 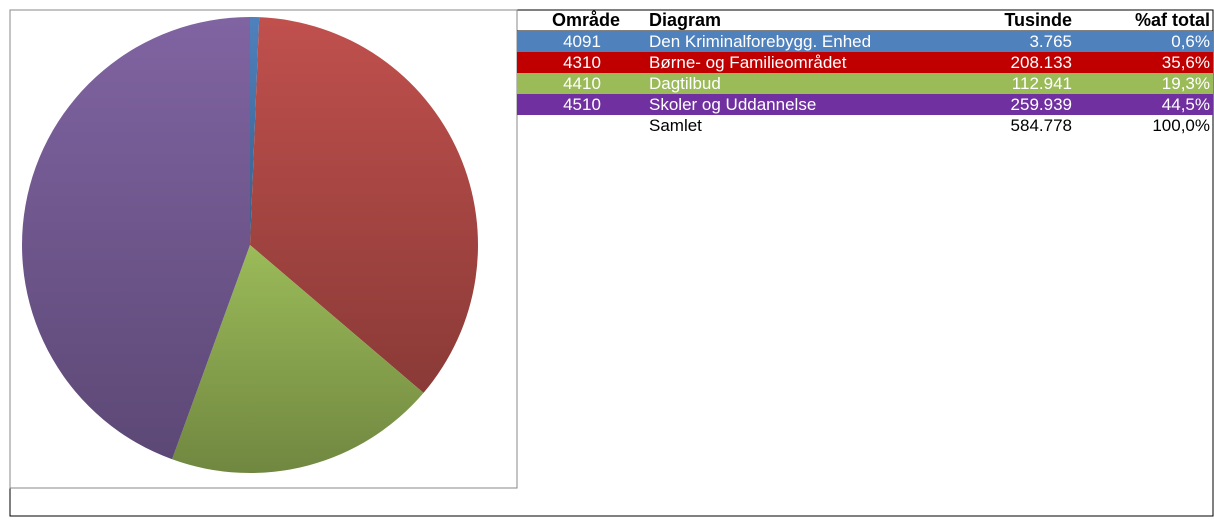 I want to click on amount: 259.939, so click(x=1041, y=104).